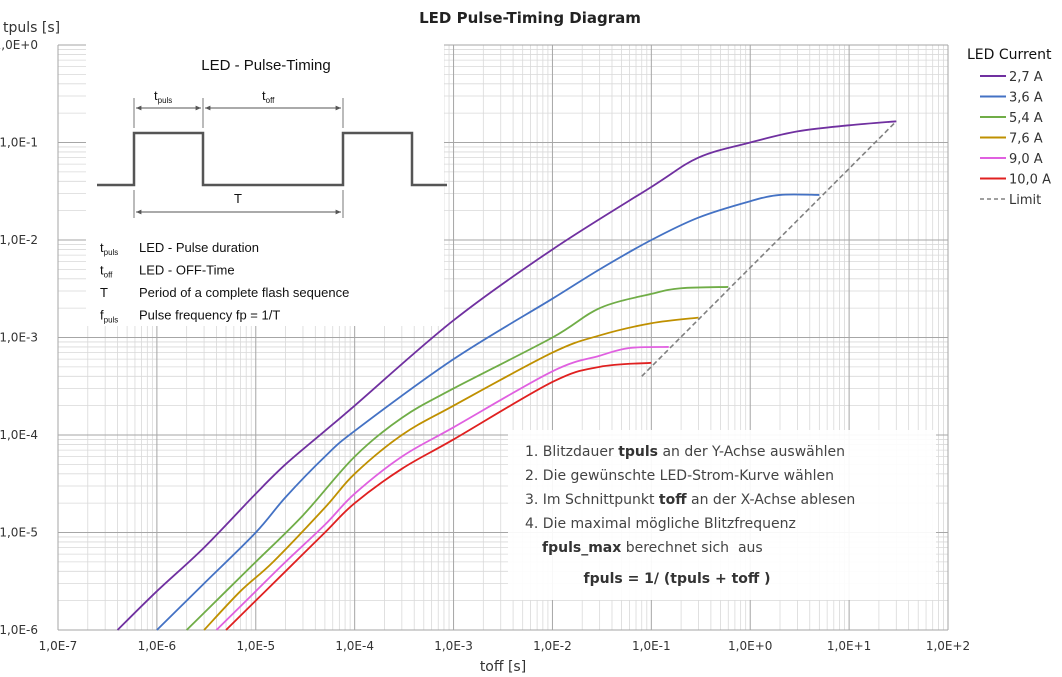  I want to click on x-tick-label: 1,0E+2, so click(948, 646).